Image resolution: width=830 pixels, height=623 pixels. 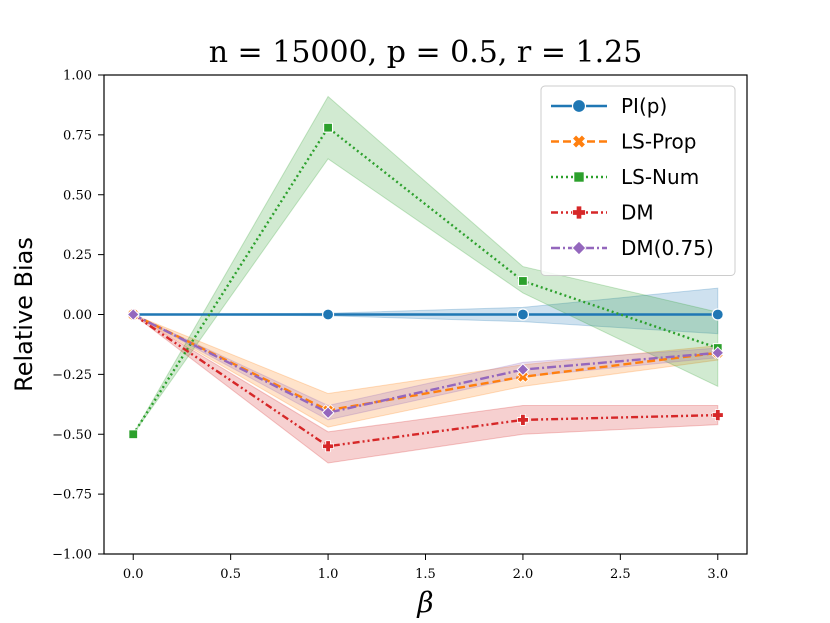 What do you see at coordinates (523, 574) in the screenshot?
I see `x-tick-label: 2.0` at bounding box center [523, 574].